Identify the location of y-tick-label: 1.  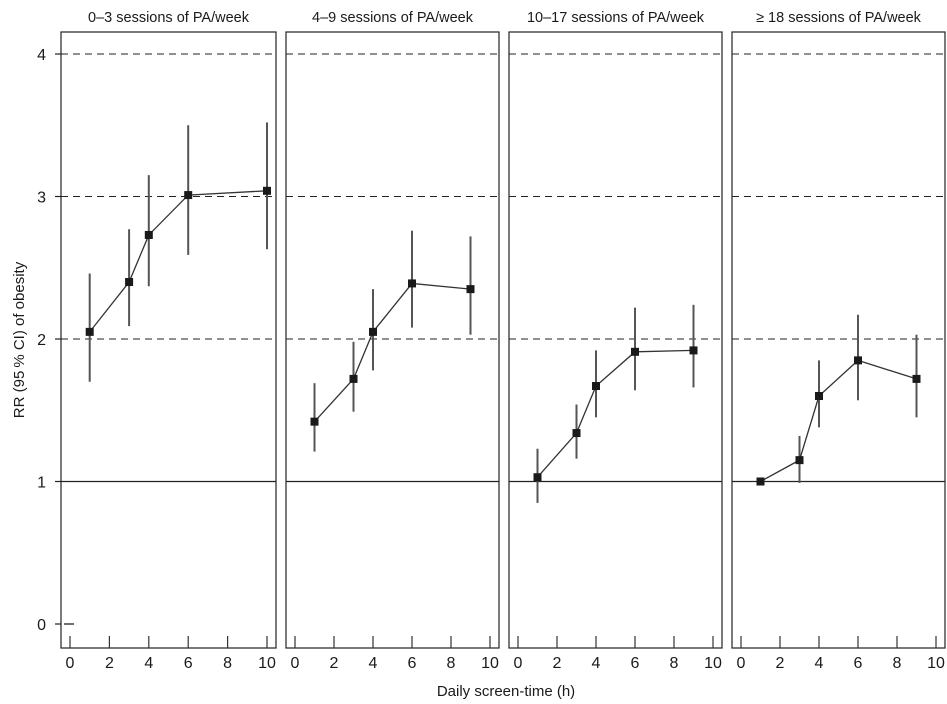
(41, 483).